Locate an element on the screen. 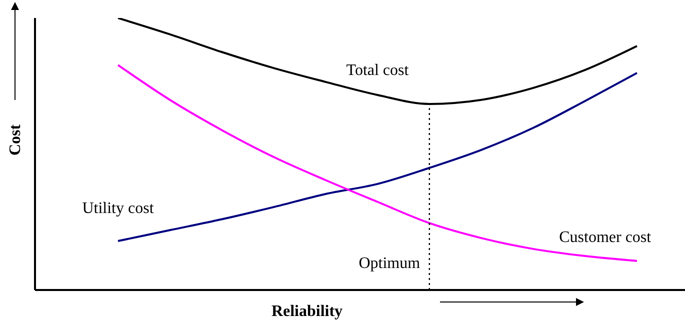  annotation: Optimum is located at coordinates (389, 263).